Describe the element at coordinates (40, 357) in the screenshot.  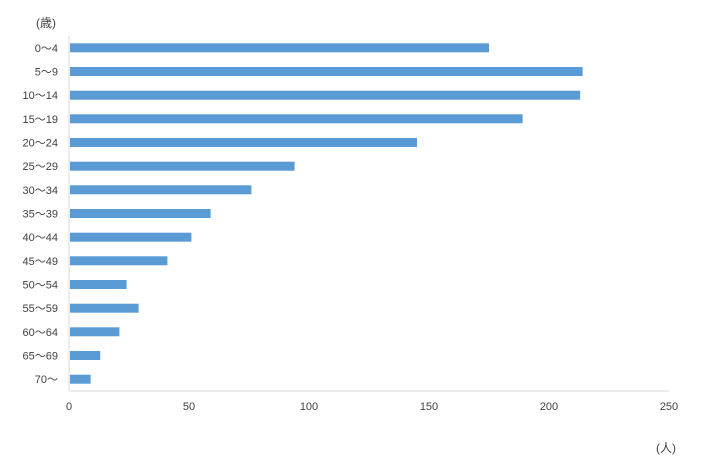
I see `y-tick-label: 65～69` at that location.